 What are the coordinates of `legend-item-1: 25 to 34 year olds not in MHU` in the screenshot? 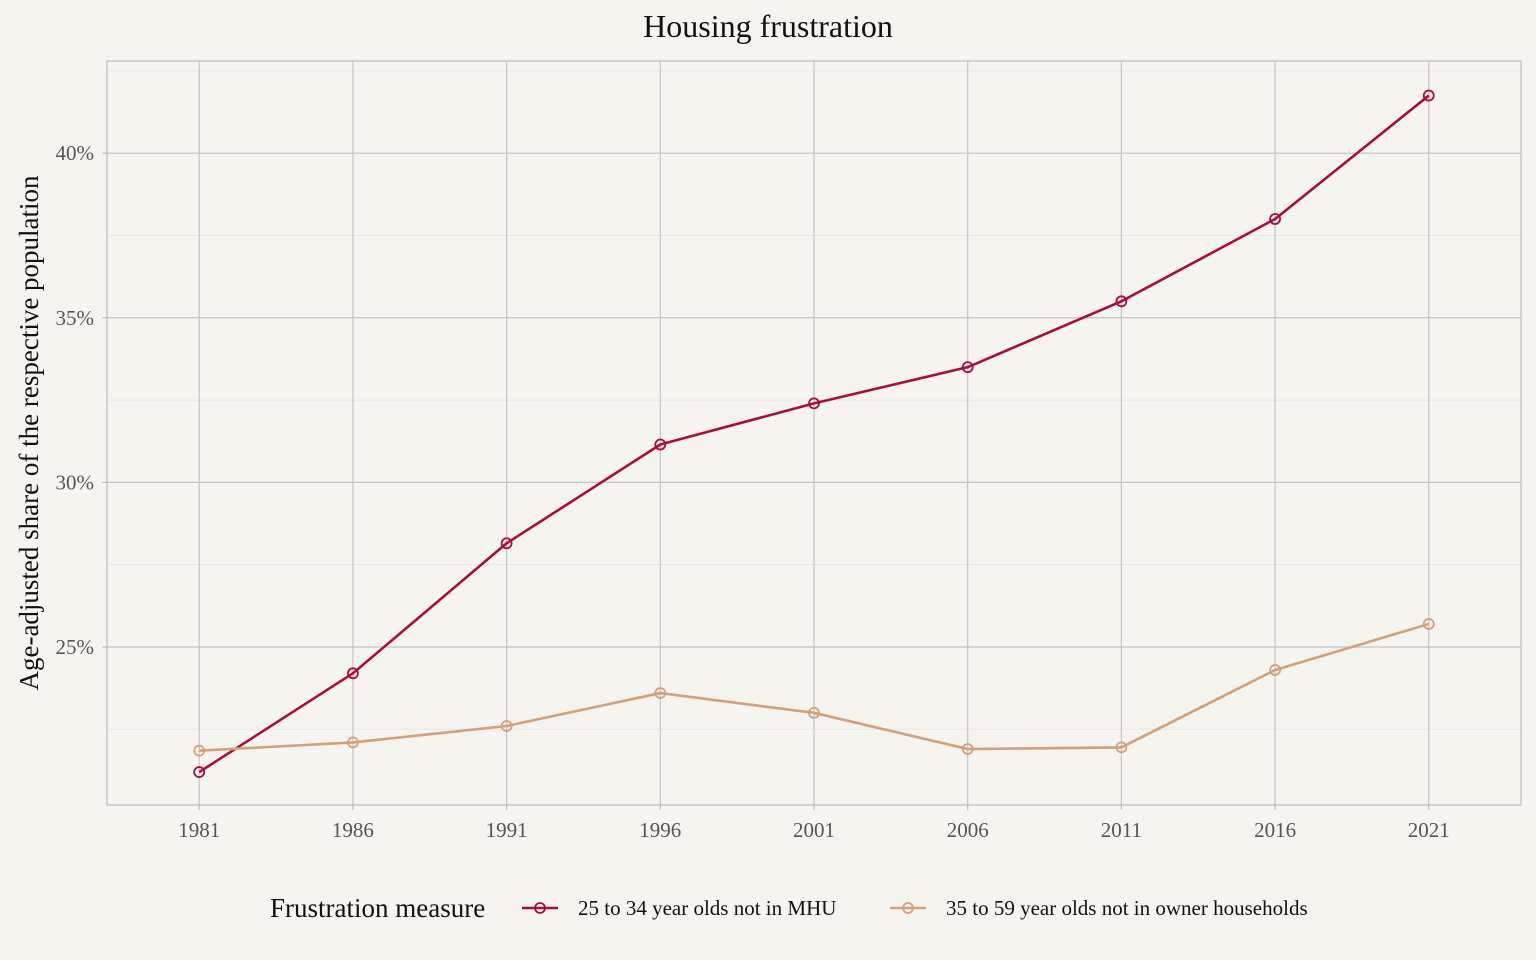 It's located at (679, 908).